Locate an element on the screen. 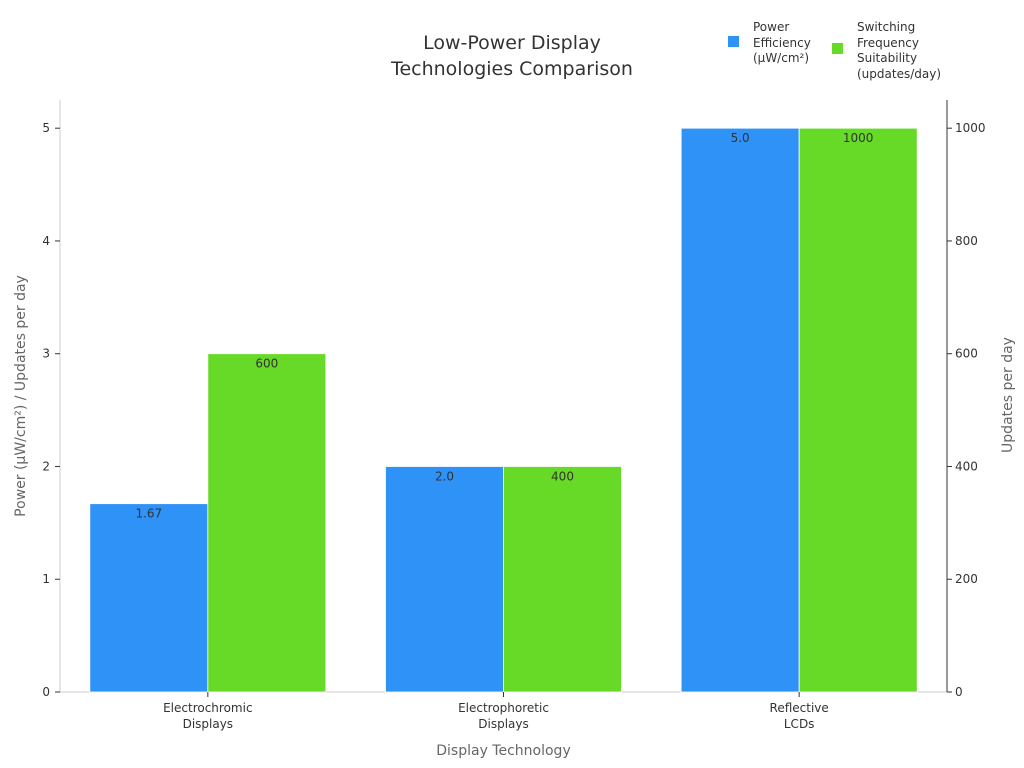 Image resolution: width=1024 pixels, height=768 pixels. y-tick-label-left: 3 is located at coordinates (46, 354).